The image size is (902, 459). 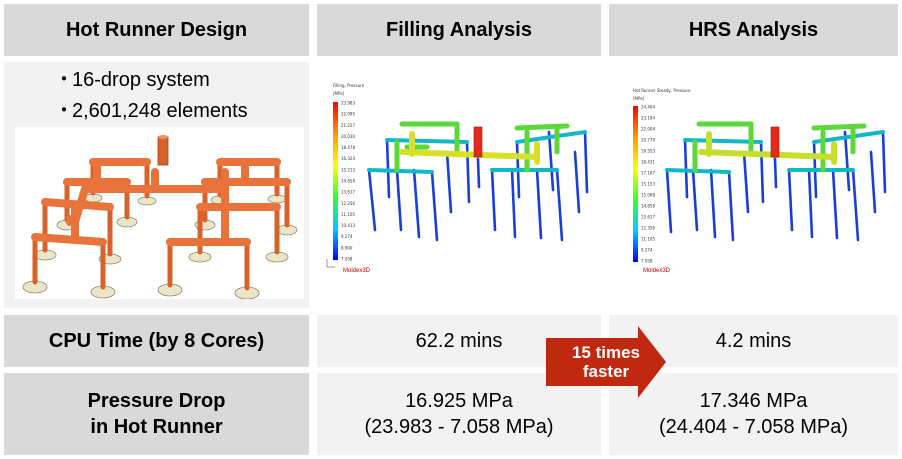 I want to click on filling-scale-label: 20.030, so click(x=348, y=136).